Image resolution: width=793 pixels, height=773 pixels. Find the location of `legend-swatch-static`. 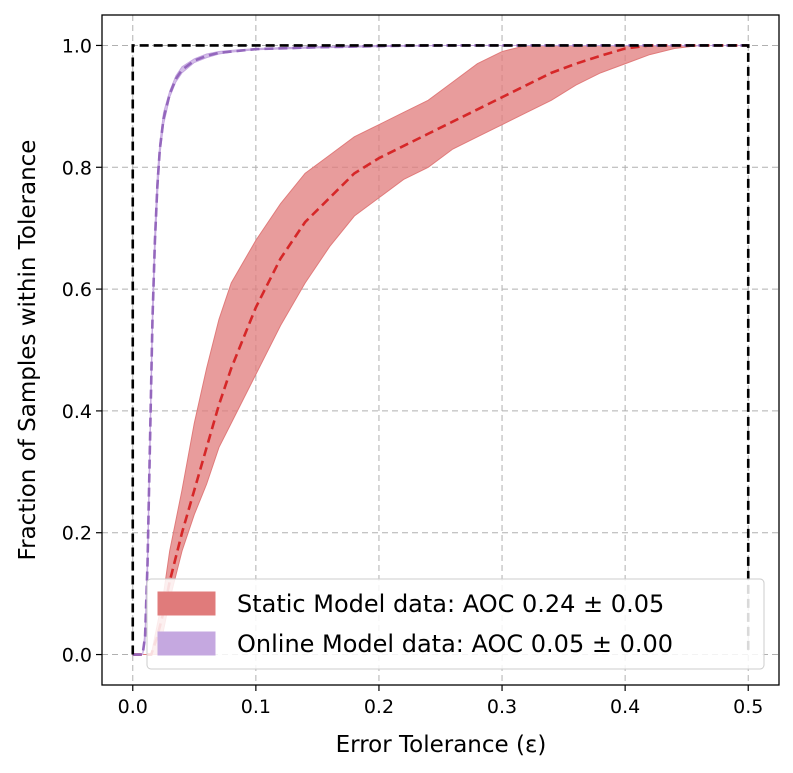

legend-swatch-static is located at coordinates (186, 603).